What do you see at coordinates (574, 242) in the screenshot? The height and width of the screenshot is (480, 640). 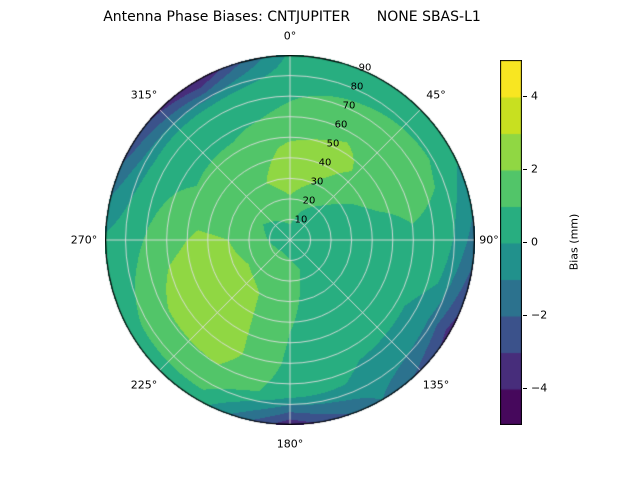 I see `colorbar-axis-label: Bias (mm)` at bounding box center [574, 242].